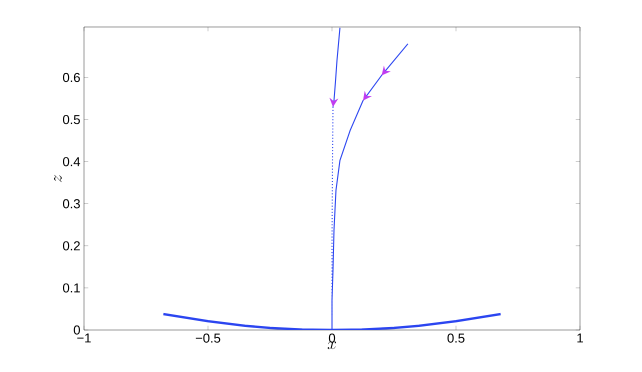  What do you see at coordinates (84, 338) in the screenshot?
I see `x-tick-label: −1` at bounding box center [84, 338].